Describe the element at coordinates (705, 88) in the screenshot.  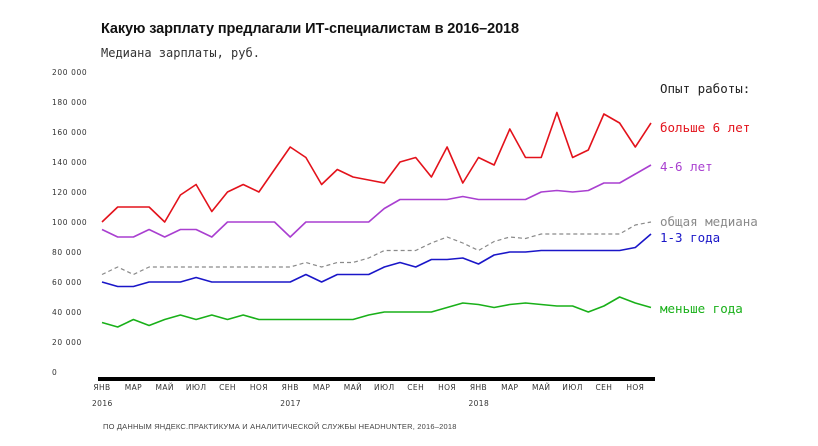
I see `legend-title: Опыт работы:` at that location.